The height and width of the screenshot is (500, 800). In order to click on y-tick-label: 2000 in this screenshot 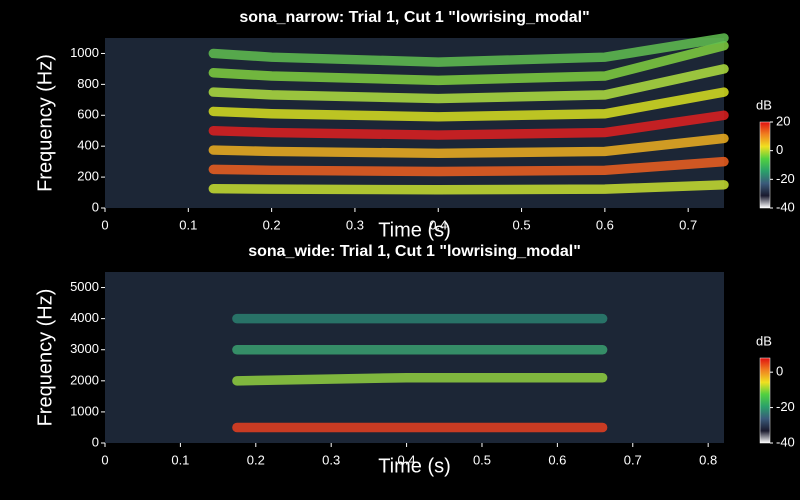, I will do `click(84, 379)`.